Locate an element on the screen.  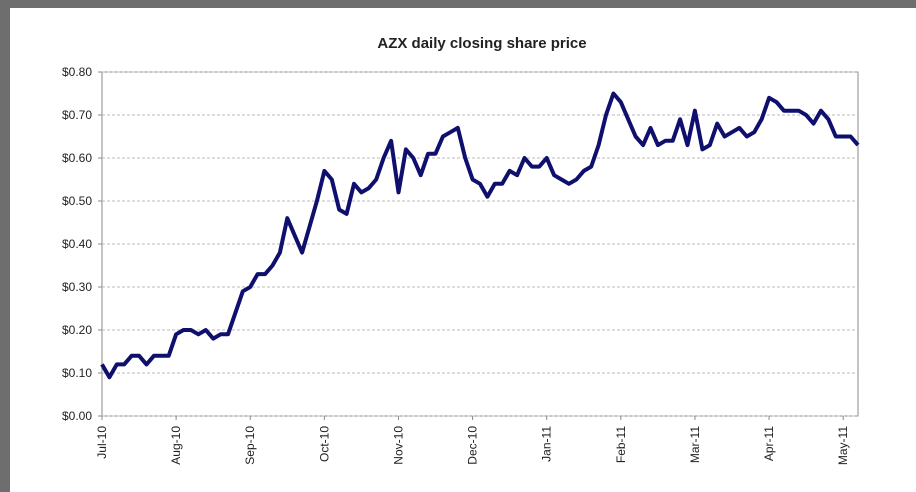
x-tick-label: Sep-10 is located at coordinates (250, 445).